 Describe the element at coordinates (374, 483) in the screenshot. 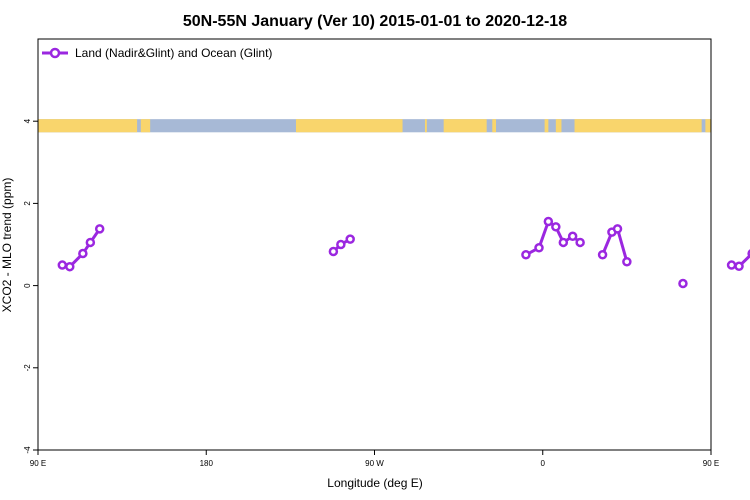

I see `x-axis-label: Longitude (deg E)` at that location.